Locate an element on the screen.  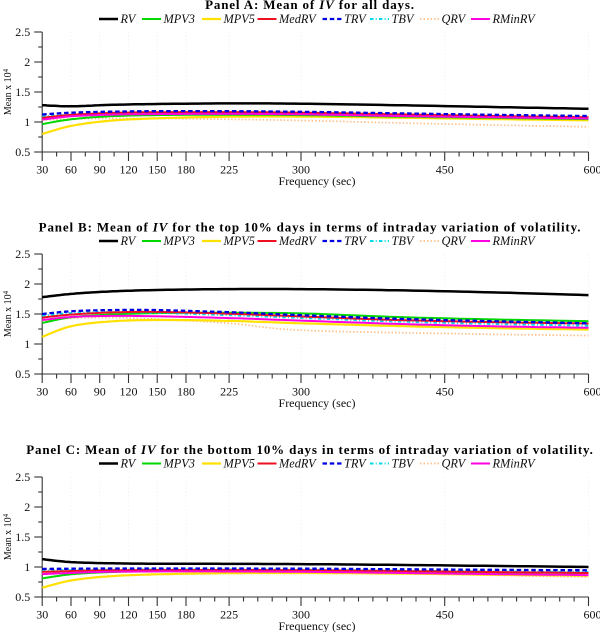
svg-text:Panel A: Mean of IV for all da: Panel A: Mean of IV for all days. is located at coordinates (310, 6).